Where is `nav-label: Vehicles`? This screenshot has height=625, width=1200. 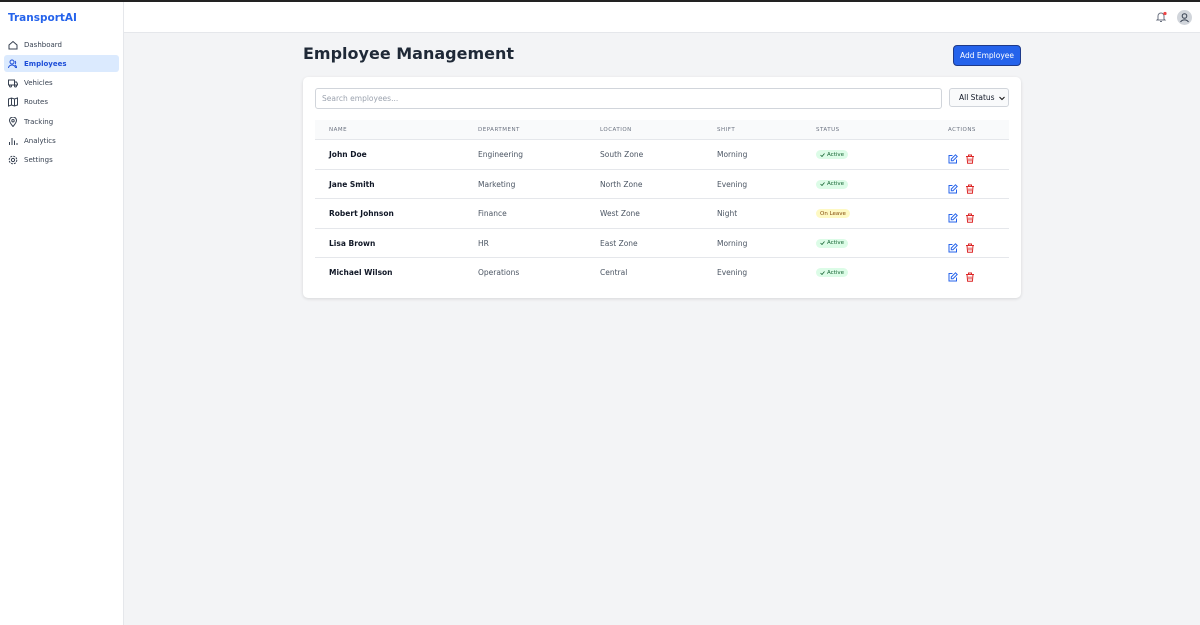 nav-label: Vehicles is located at coordinates (38, 83).